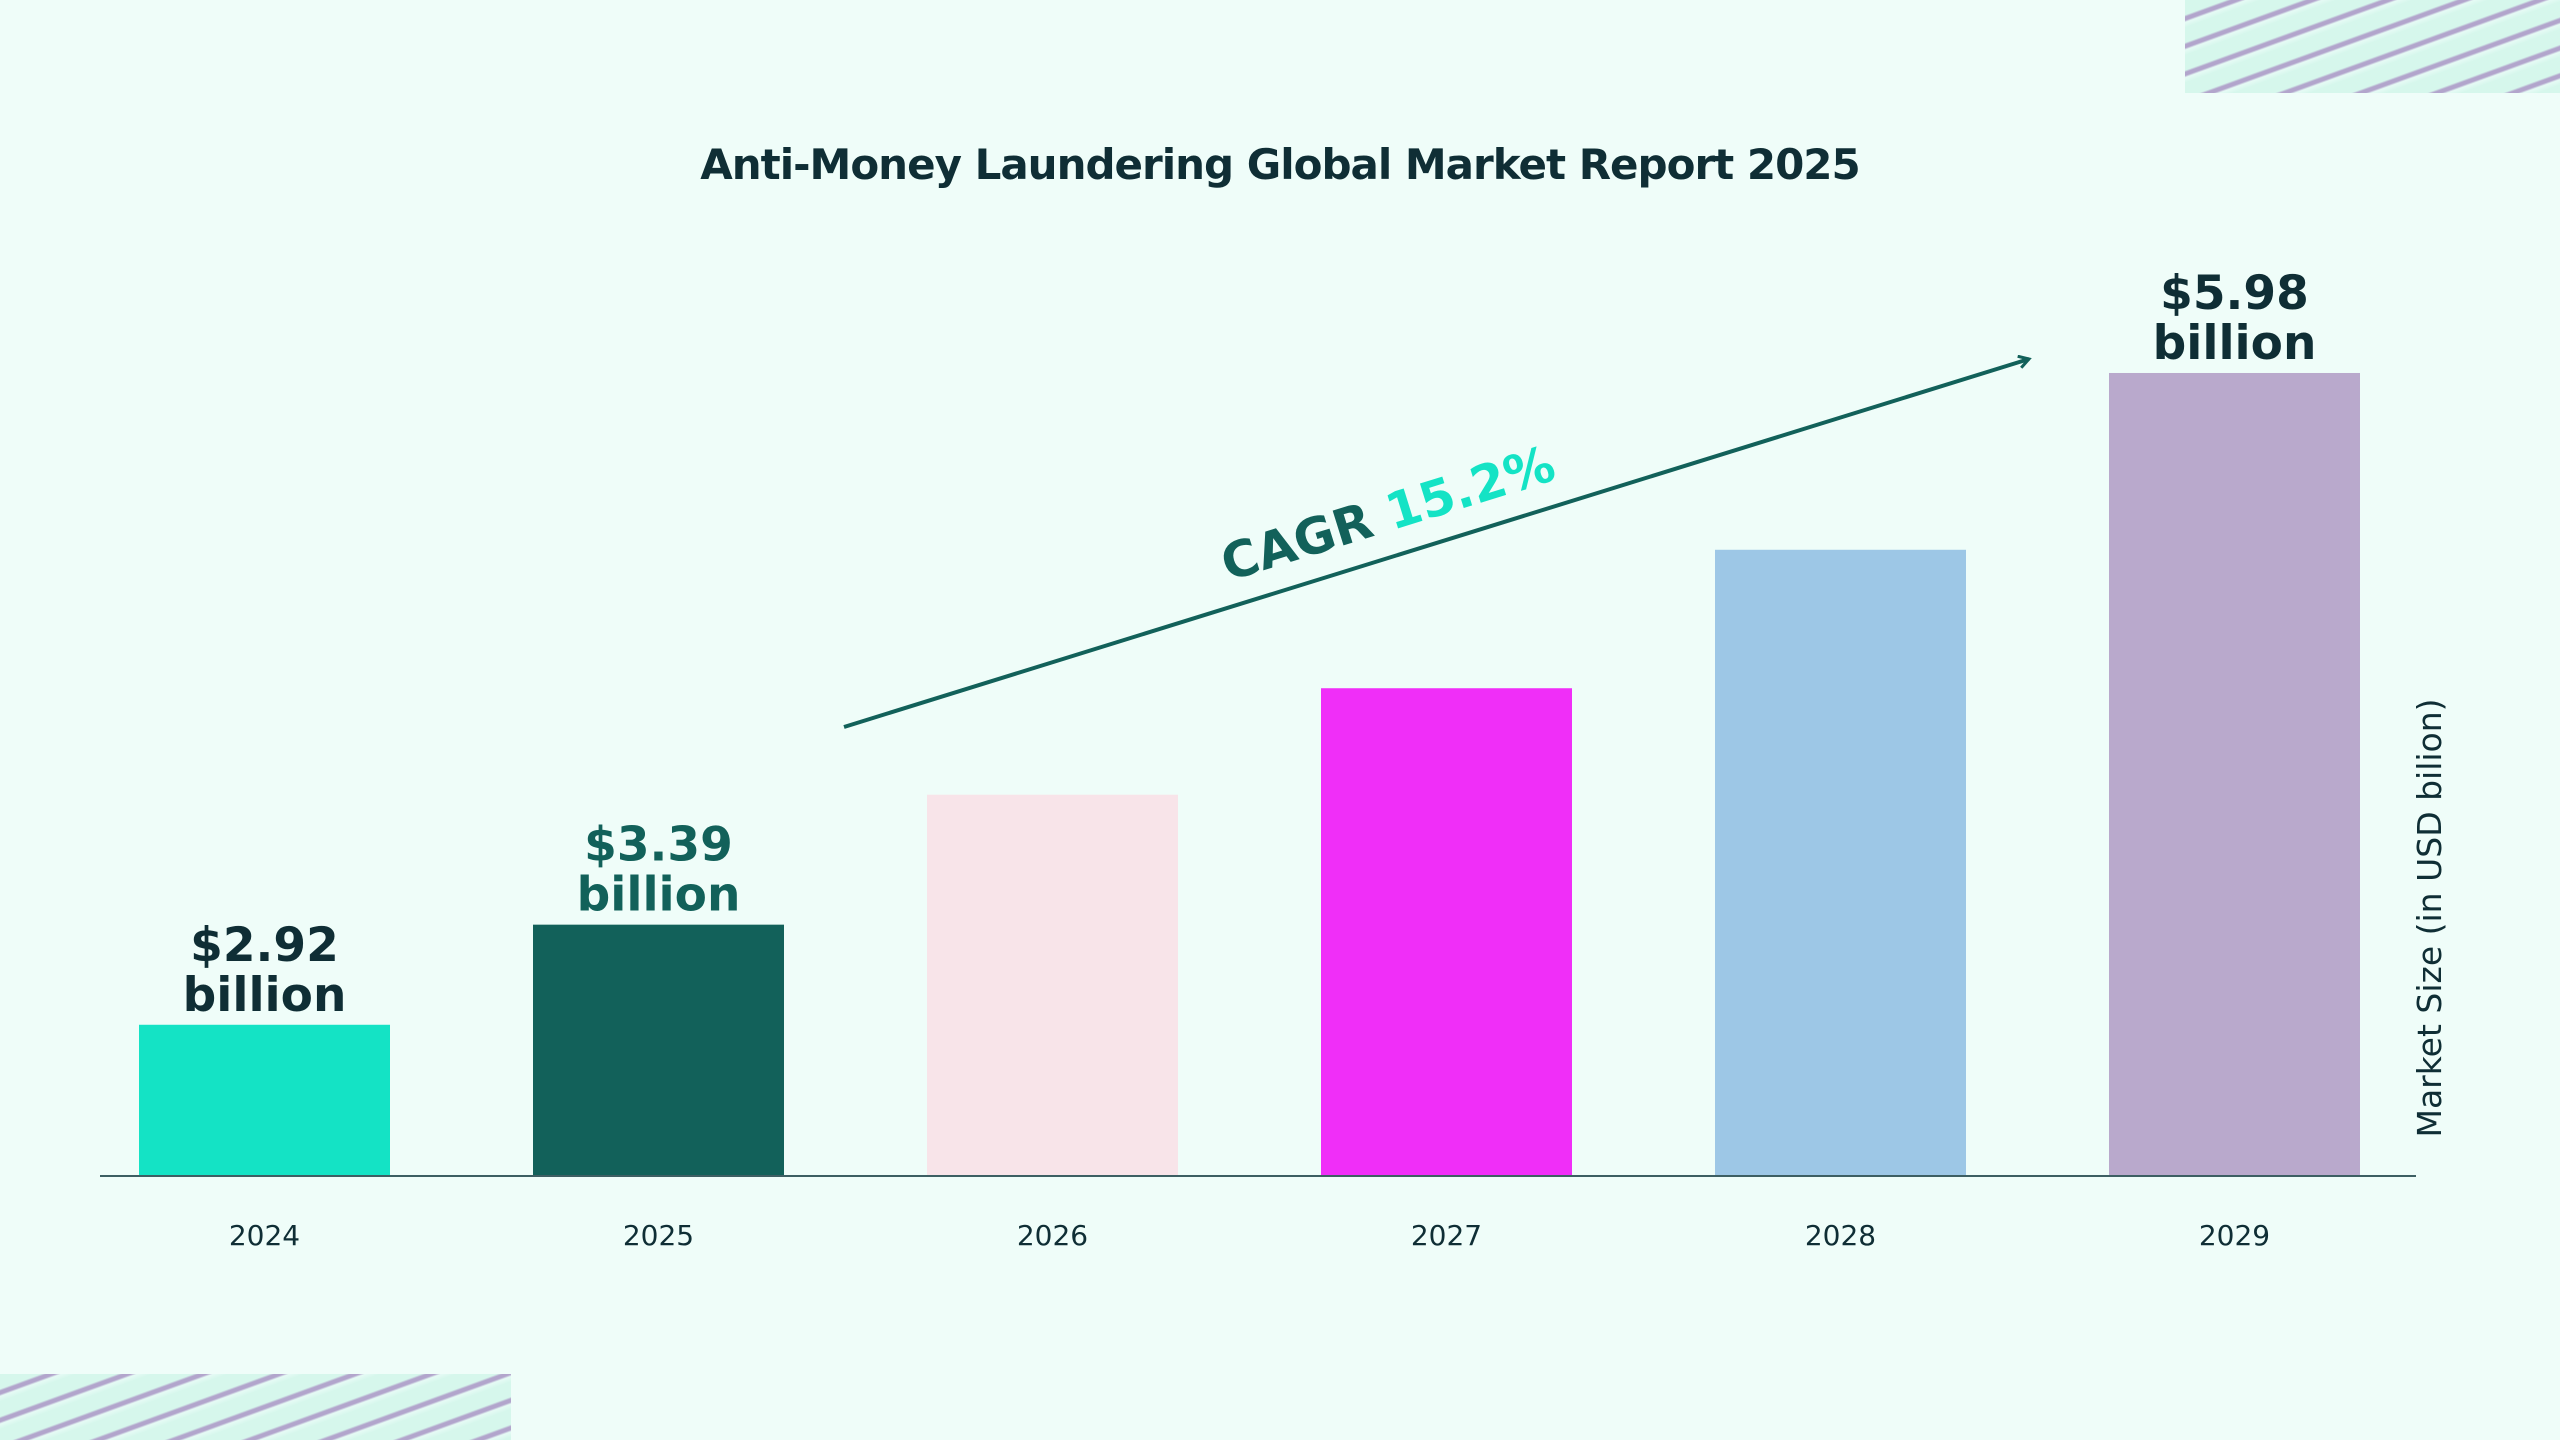  What do you see at coordinates (1296, 541) in the screenshot?
I see `cagr-prefix: CAGR` at bounding box center [1296, 541].